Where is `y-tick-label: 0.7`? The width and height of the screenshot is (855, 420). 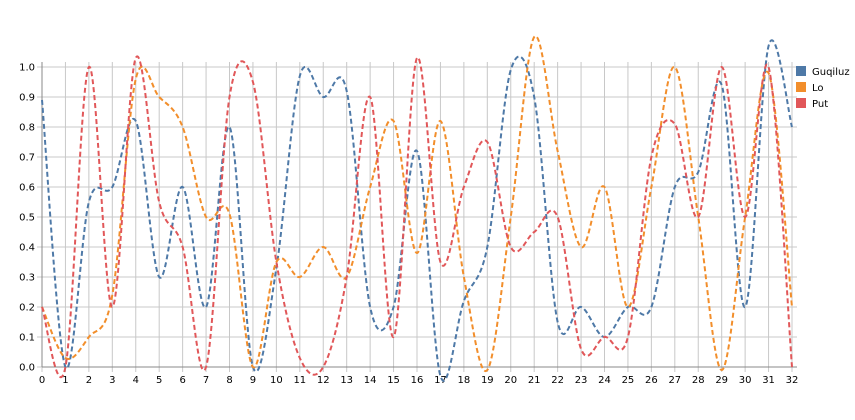 y-tick-label: 0.7 is located at coordinates (27, 158).